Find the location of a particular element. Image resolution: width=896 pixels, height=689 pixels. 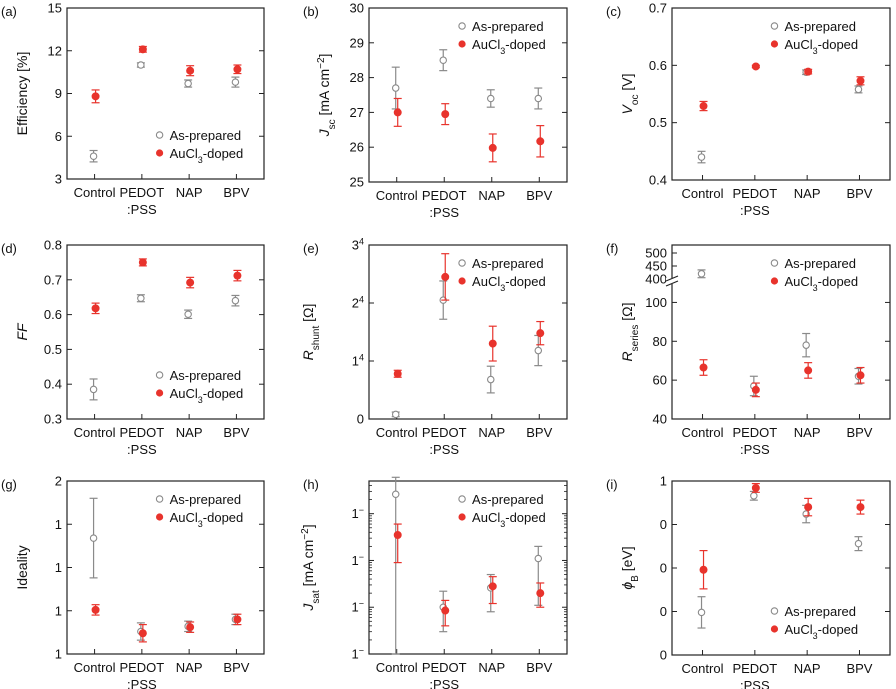

y-axis-label: Rseries [Ω] is located at coordinates (630, 332).